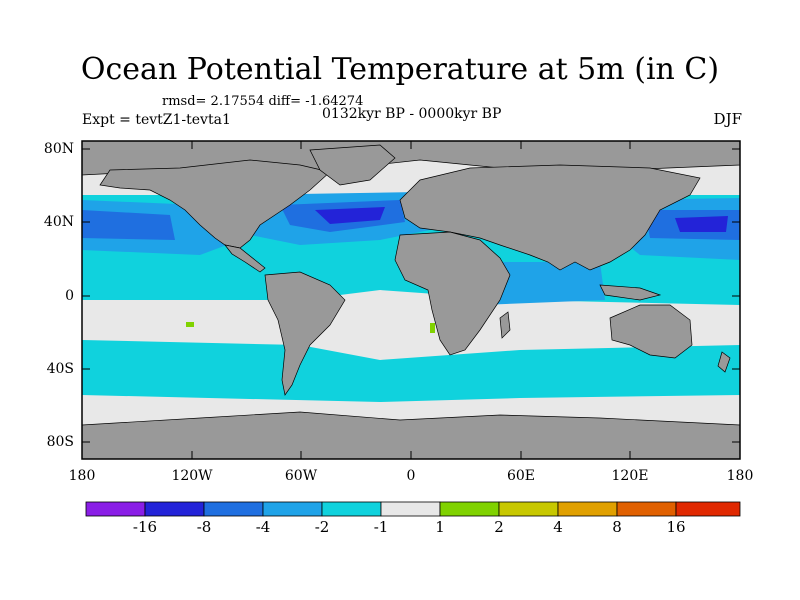 The width and height of the screenshot is (800, 600). Describe the element at coordinates (204, 527) in the screenshot. I see `colorbar-label: -8` at that location.